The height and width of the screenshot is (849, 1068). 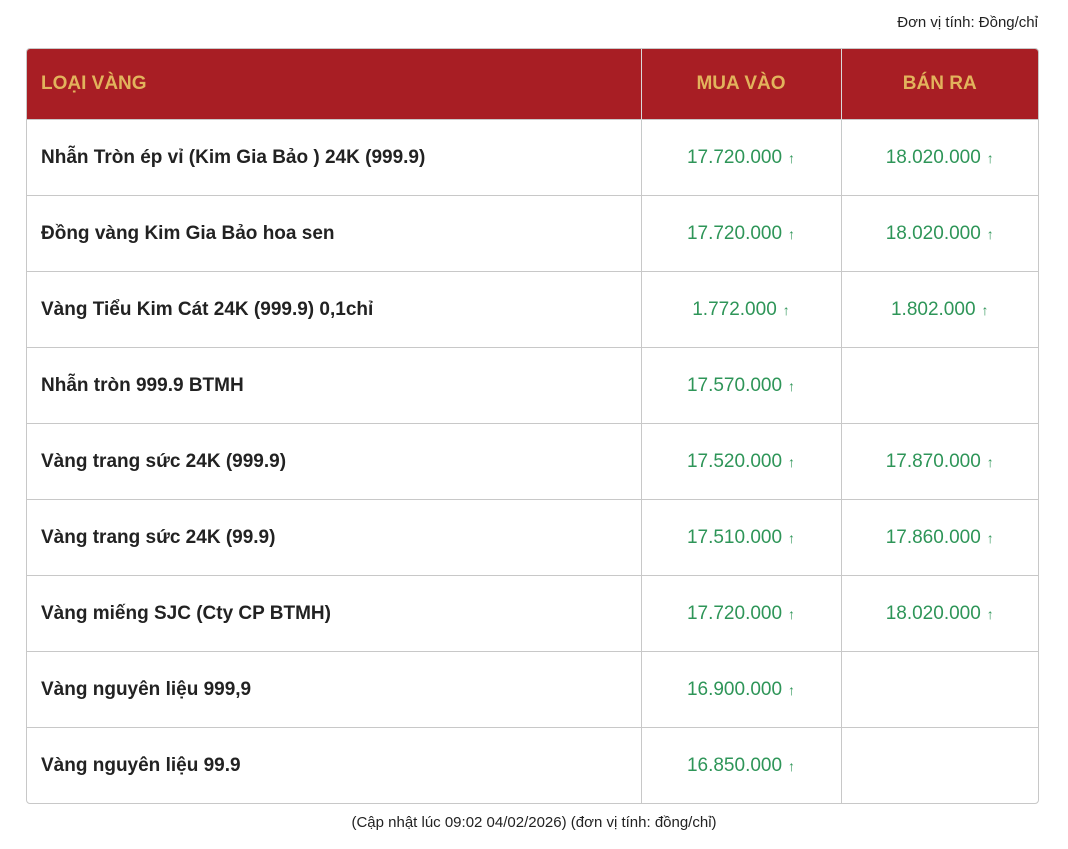 What do you see at coordinates (334, 613) in the screenshot?
I see `gold-type: Vàng miếng SJC (Cty CP BTMH)` at bounding box center [334, 613].